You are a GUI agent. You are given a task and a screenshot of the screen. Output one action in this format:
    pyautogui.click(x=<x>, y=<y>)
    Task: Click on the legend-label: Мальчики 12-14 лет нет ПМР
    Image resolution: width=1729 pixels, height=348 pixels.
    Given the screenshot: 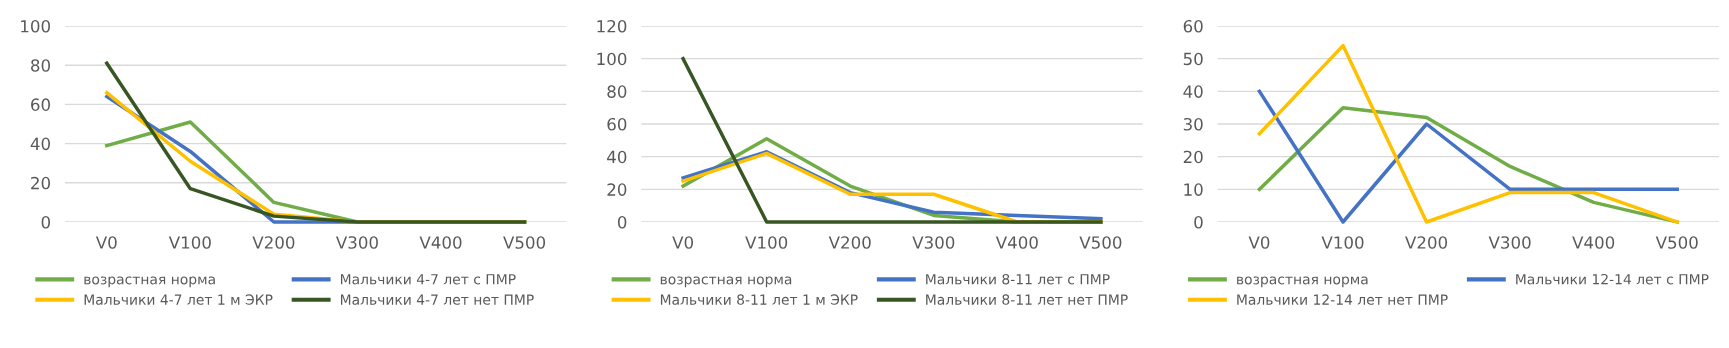 What is the action you would take?
    pyautogui.click(x=1342, y=299)
    